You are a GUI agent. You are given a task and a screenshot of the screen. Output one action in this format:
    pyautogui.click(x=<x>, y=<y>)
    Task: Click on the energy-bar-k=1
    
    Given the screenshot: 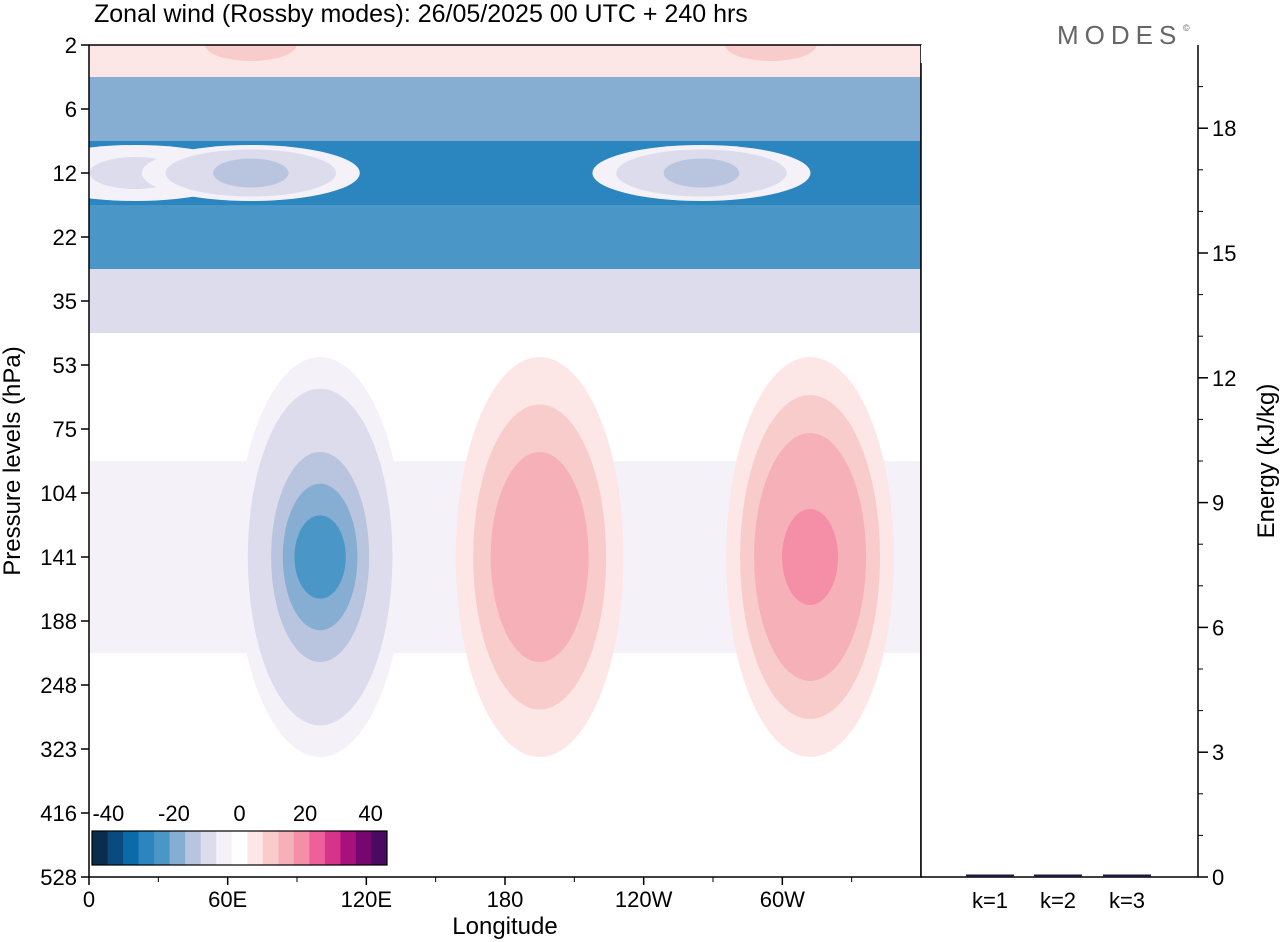 What is the action you would take?
    pyautogui.click(x=990, y=875)
    